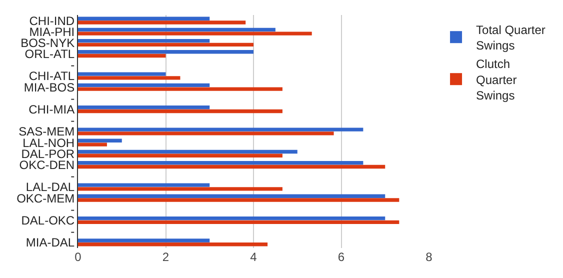 This screenshot has height=278, width=563. What do you see at coordinates (429, 257) in the screenshot?
I see `x-tick-label: 8` at bounding box center [429, 257].